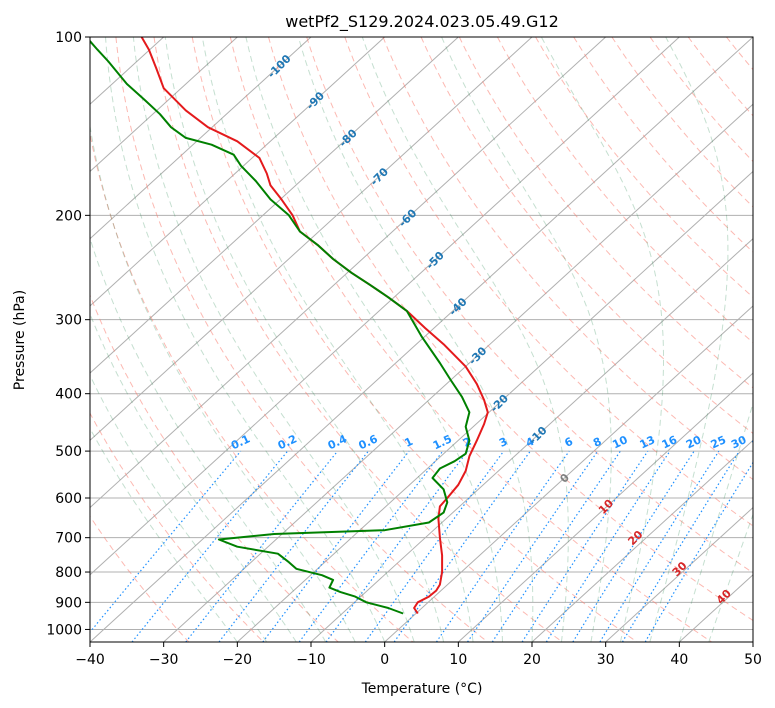 The image size is (775, 708). Describe the element at coordinates (311, 660) in the screenshot. I see `x-tick-label: −10` at that location.